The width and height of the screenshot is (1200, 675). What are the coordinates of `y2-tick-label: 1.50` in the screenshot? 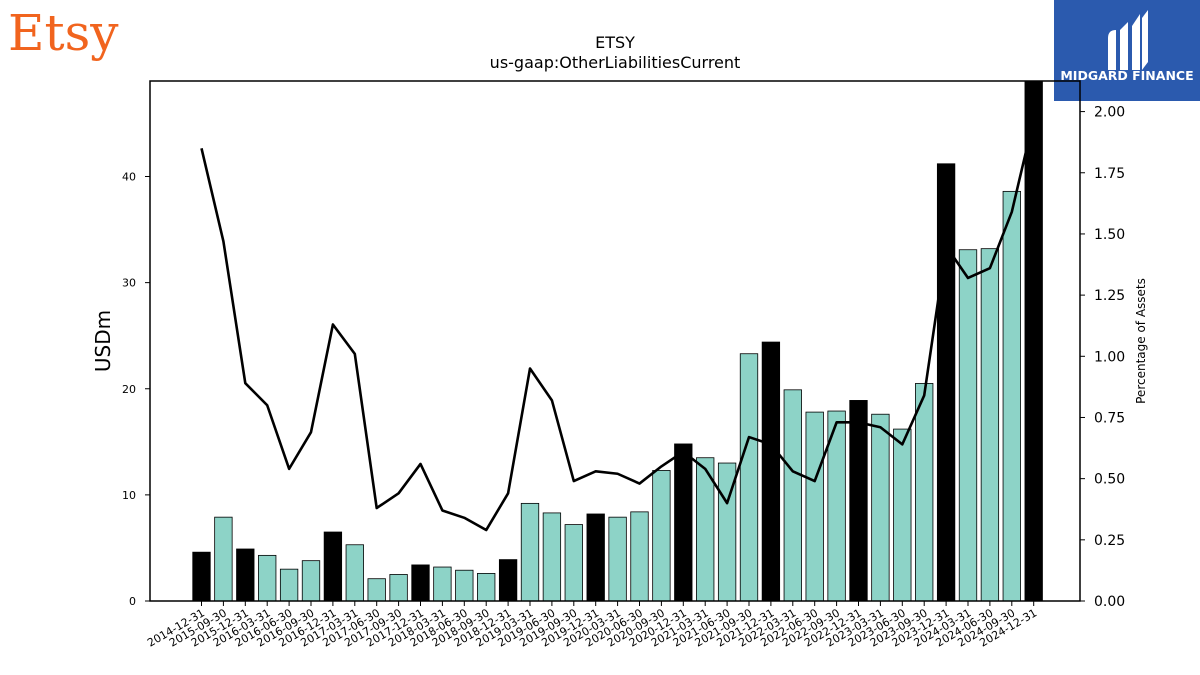 It's located at (1109, 235).